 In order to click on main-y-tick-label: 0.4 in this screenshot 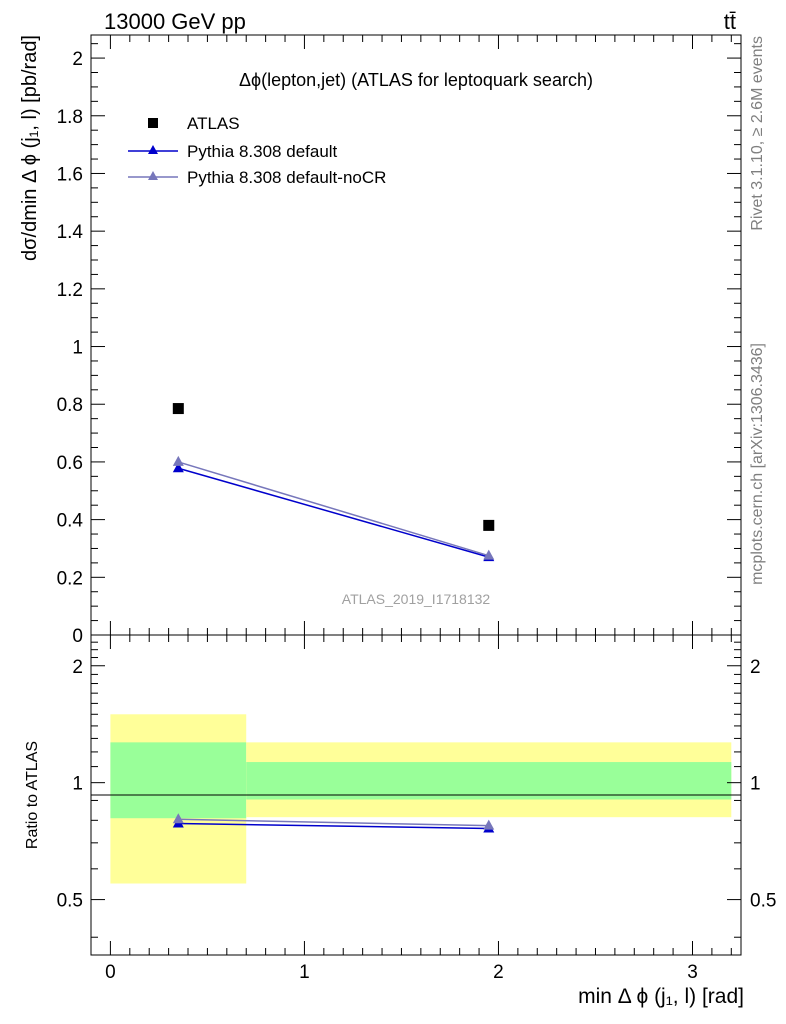, I will do `click(70, 521)`.